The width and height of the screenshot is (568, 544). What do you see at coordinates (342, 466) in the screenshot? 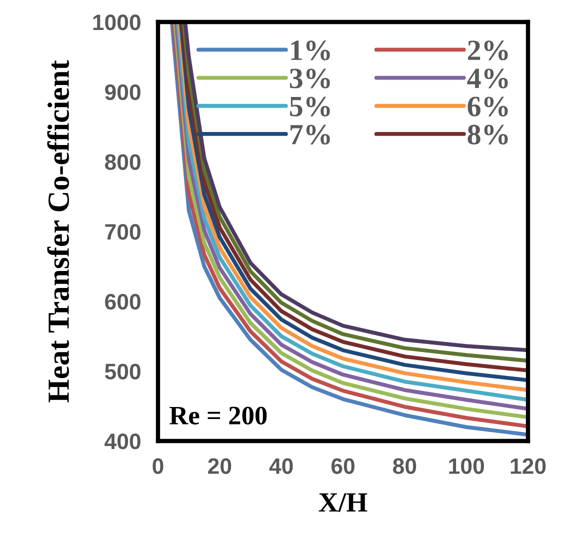
I see `x-tick-label: 60` at bounding box center [342, 466].